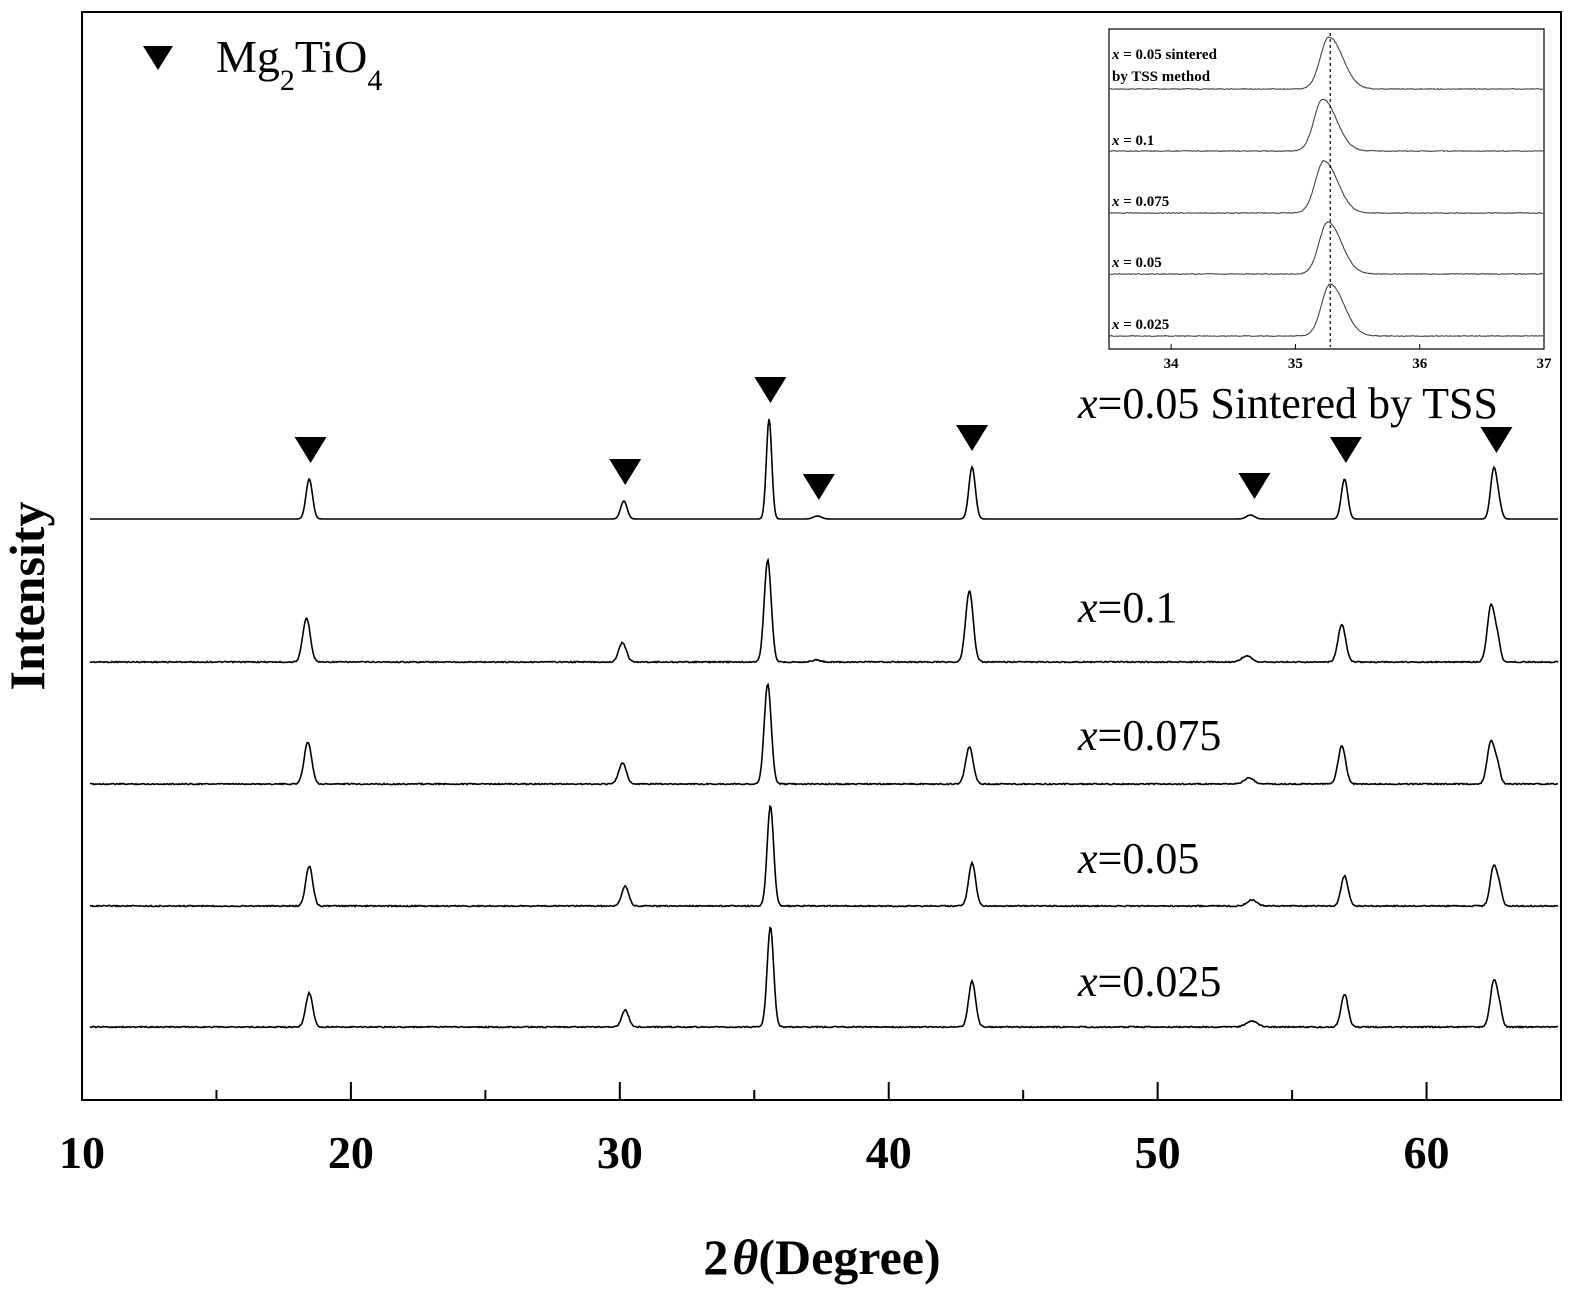  What do you see at coordinates (82, 1152) in the screenshot?
I see `x-tick-label: 10` at bounding box center [82, 1152].